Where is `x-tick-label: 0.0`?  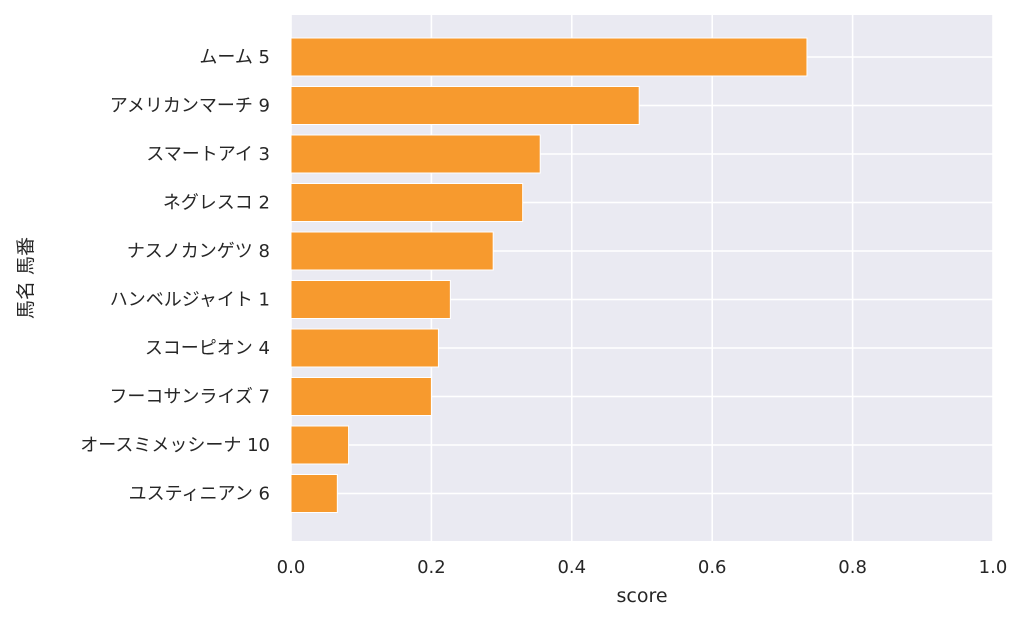 x-tick-label: 0.0 is located at coordinates (291, 567).